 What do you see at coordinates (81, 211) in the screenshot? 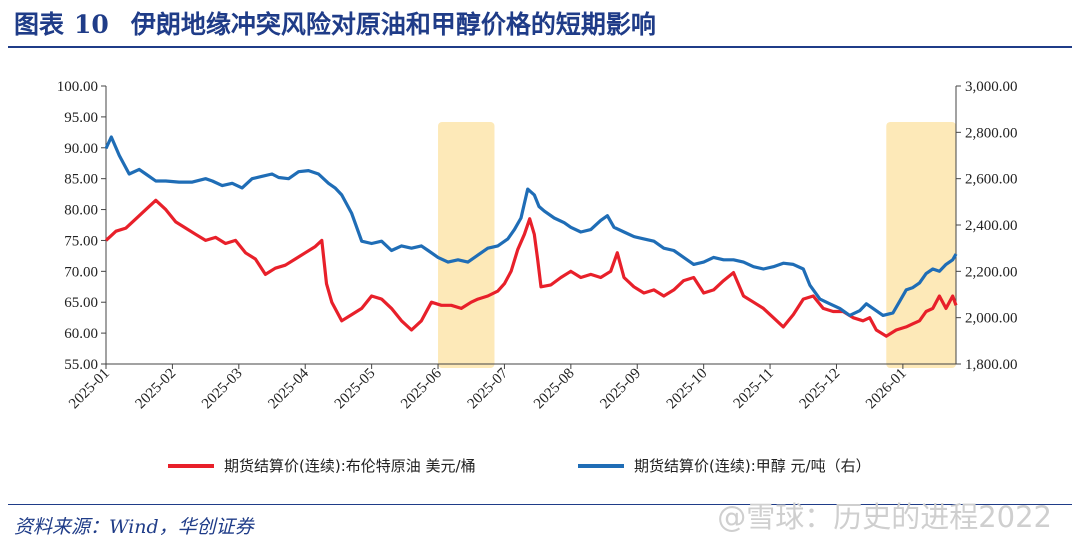
I see `left-tick-label: 80.00` at bounding box center [81, 211].